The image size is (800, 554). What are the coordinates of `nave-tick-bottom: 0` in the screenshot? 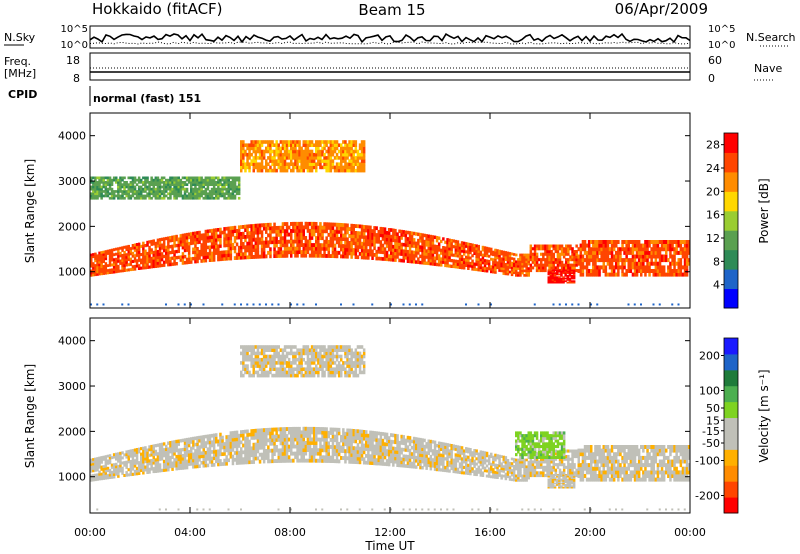 It's located at (711, 78).